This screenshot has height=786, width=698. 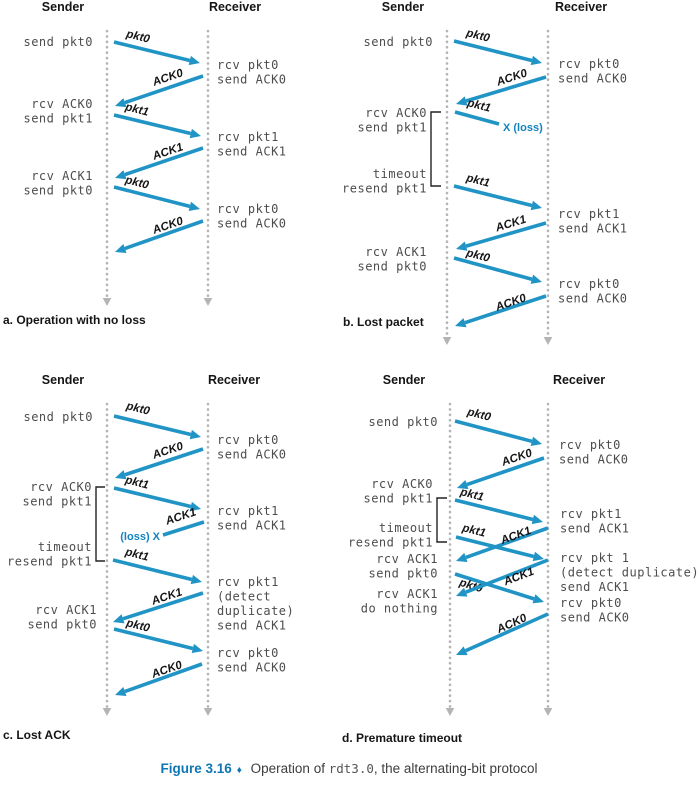 I want to click on loss-label: (loss) X, so click(x=140, y=537).